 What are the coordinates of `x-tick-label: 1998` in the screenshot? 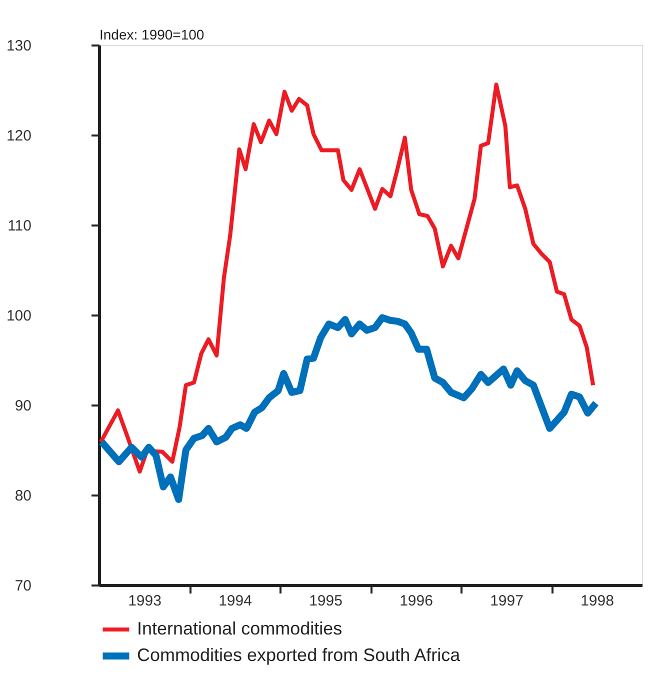 It's located at (597, 601).